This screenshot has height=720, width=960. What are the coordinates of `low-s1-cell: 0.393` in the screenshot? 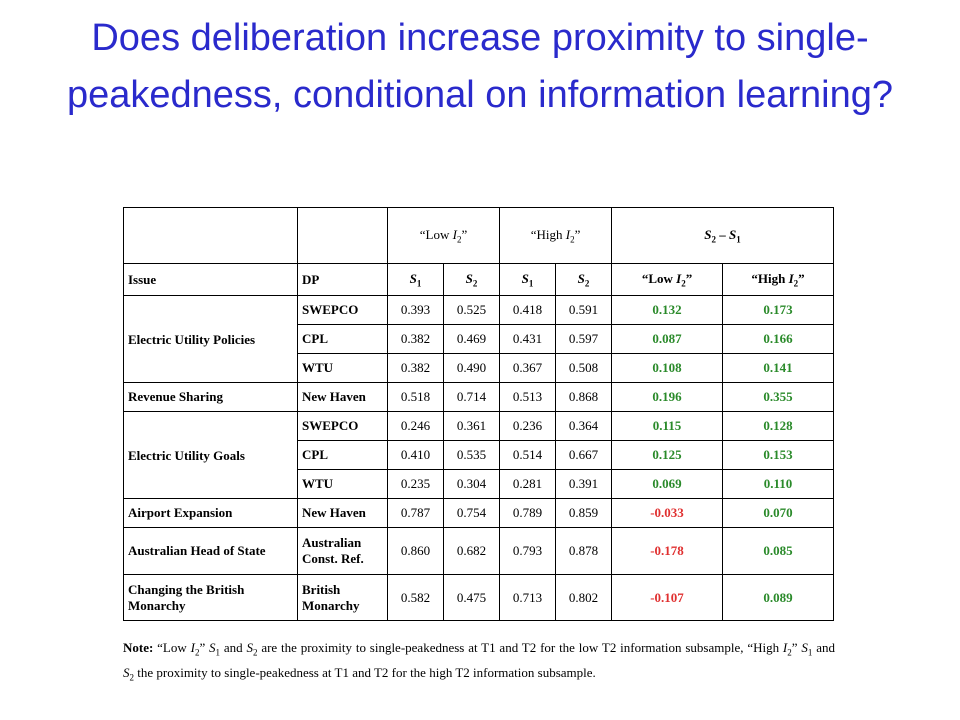 It's located at (415, 310).